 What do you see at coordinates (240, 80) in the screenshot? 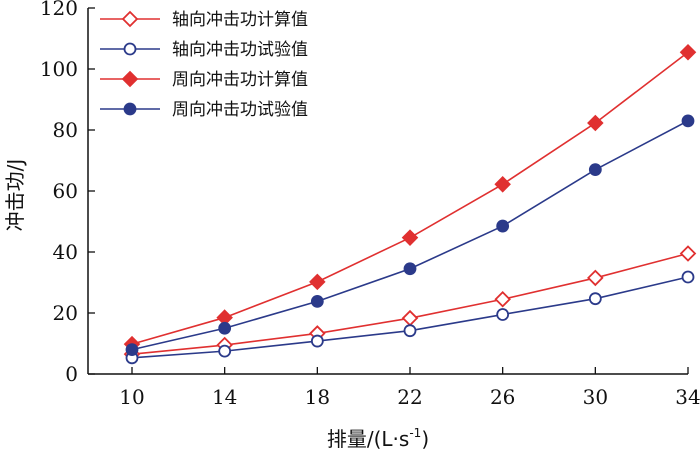
I see `legend-label: 周向冲击功计算值` at bounding box center [240, 80].